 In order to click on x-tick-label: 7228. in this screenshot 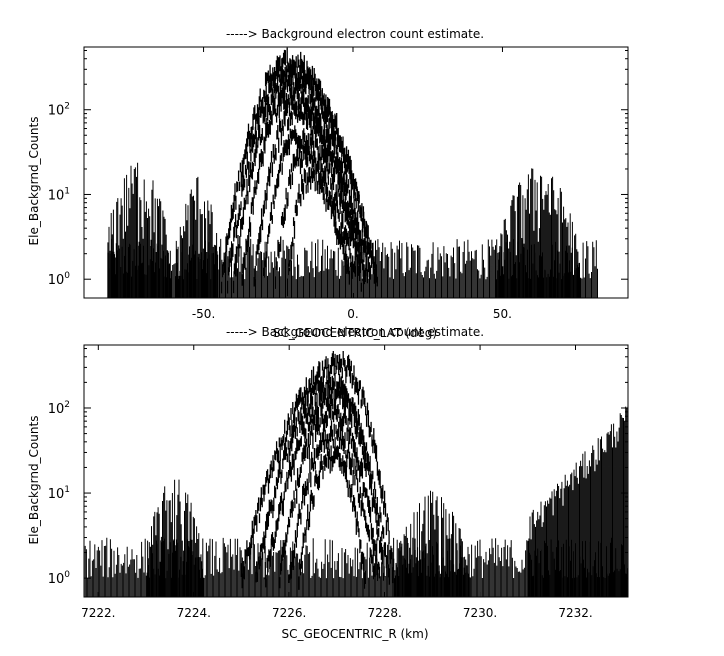, I will do `click(384, 613)`.